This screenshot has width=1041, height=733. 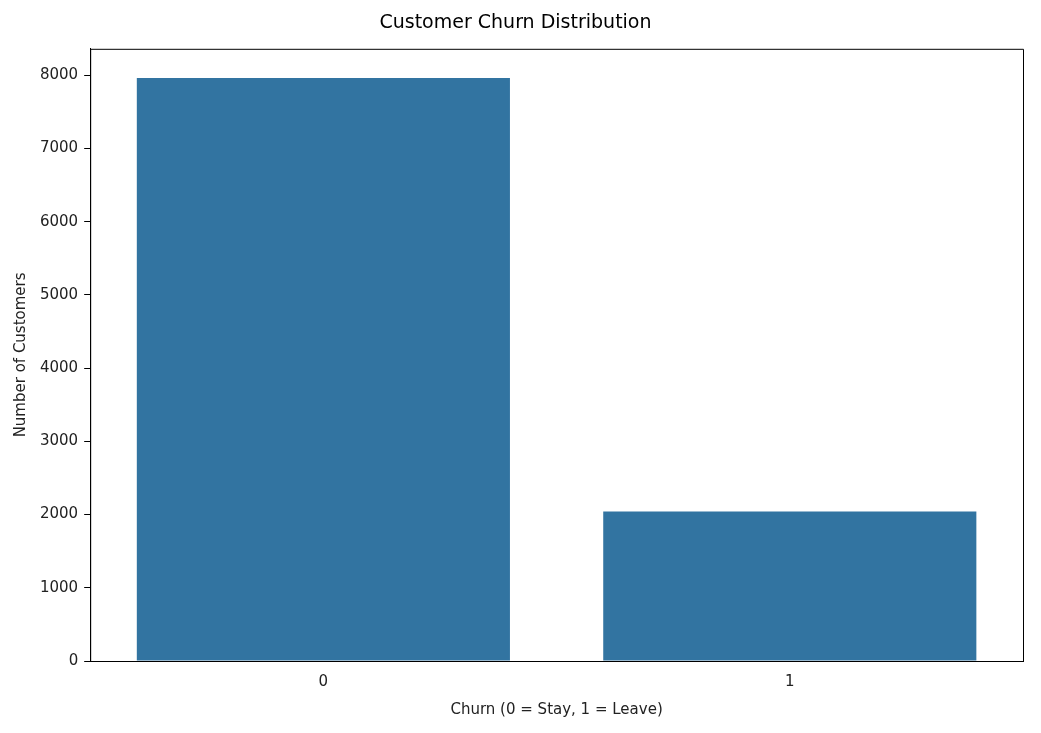 I want to click on y-tick-label: 6000, so click(x=59, y=220).